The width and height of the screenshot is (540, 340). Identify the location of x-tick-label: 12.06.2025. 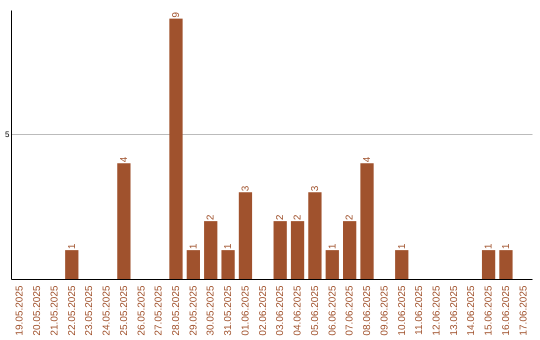
(436, 310).